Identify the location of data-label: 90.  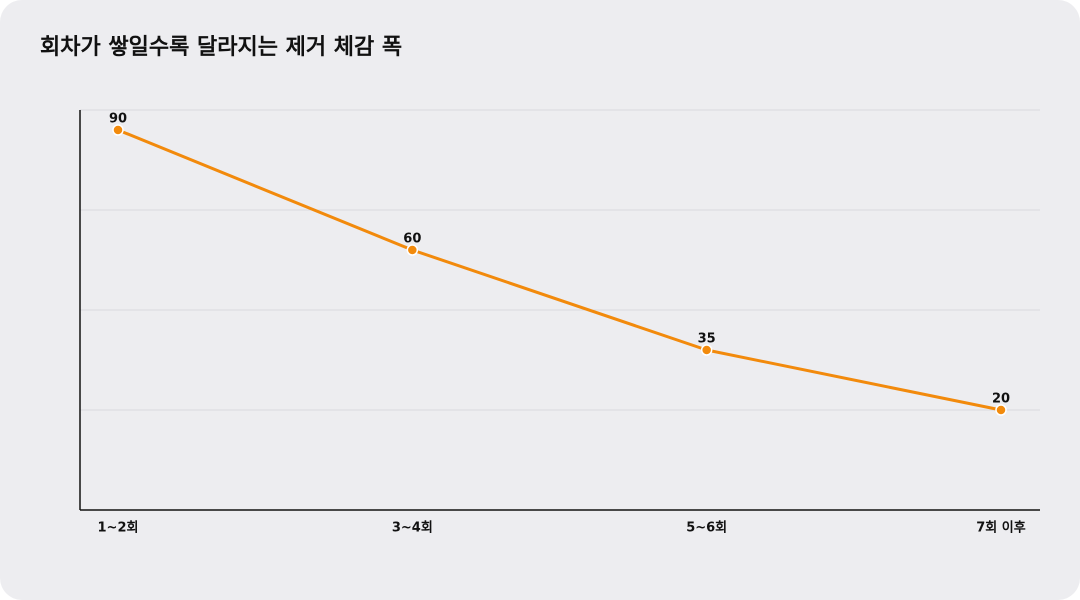
(118, 119).